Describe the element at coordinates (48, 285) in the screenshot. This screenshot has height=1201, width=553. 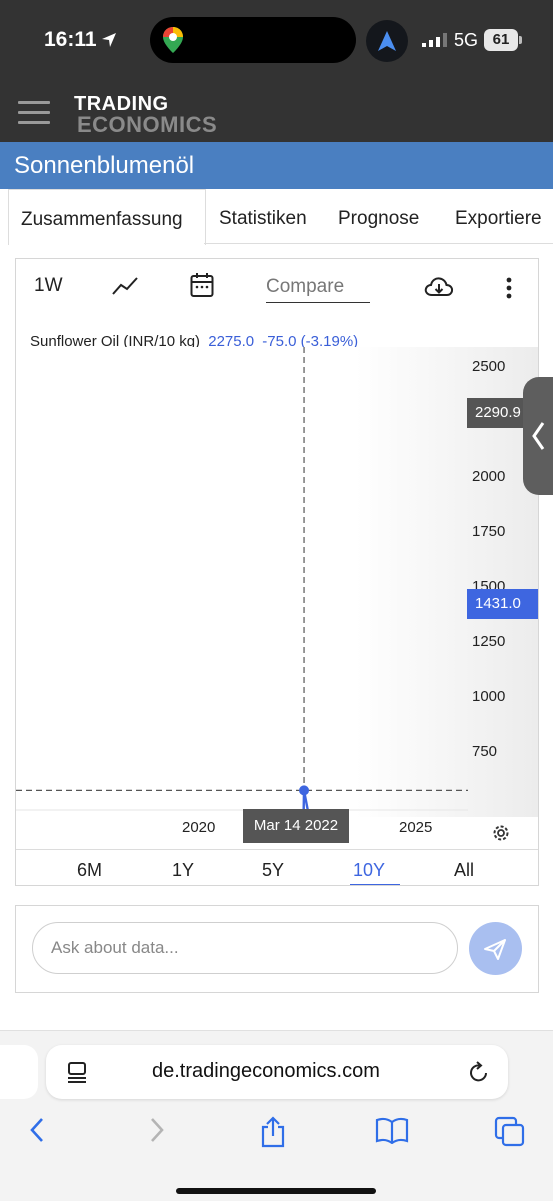
I see `period-selector: 1W` at that location.